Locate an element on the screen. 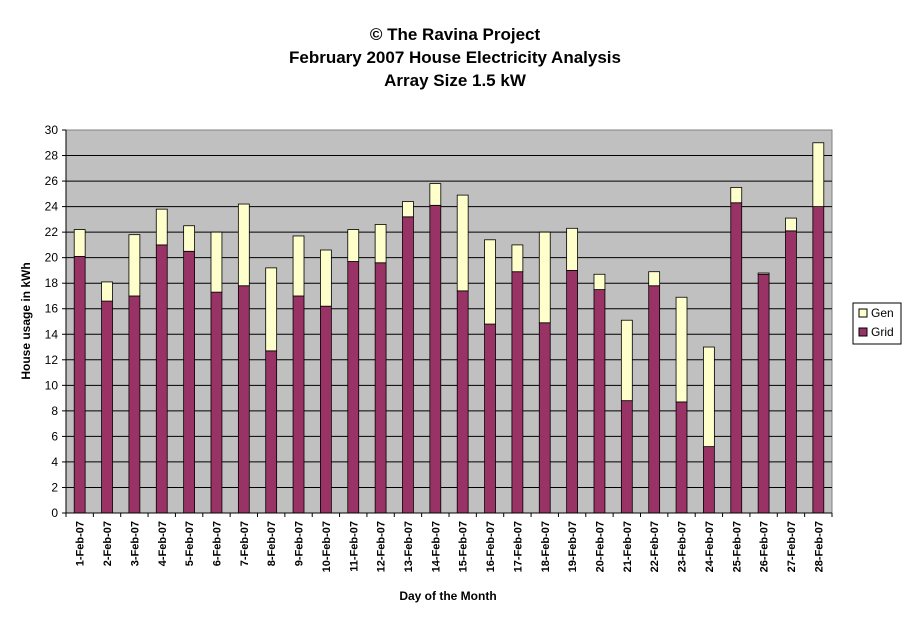 The image size is (911, 623). x-tick-label: 10-Feb-07 is located at coordinates (327, 546).